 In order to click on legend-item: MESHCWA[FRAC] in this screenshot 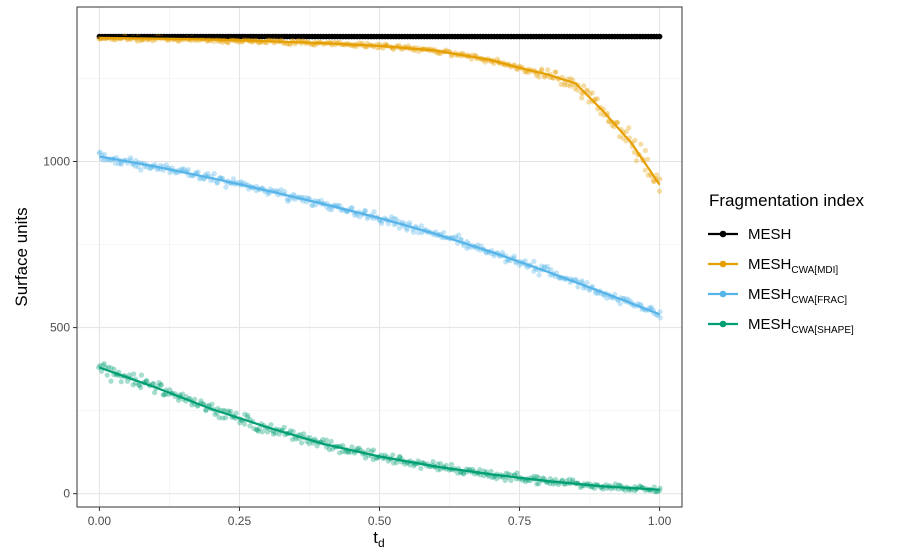, I will do `click(777, 296)`.